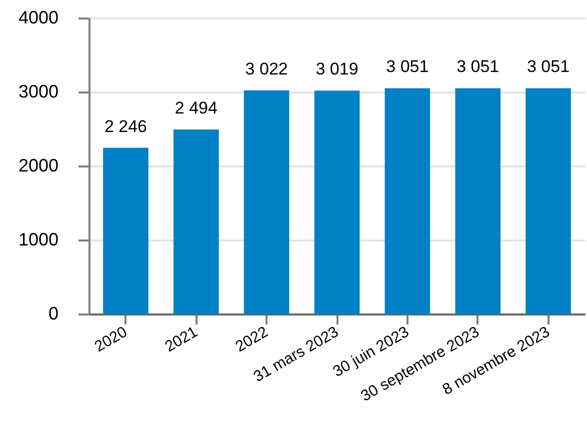 The image size is (587, 425). Describe the element at coordinates (196, 108) in the screenshot. I see `data-label: 2 494` at that location.